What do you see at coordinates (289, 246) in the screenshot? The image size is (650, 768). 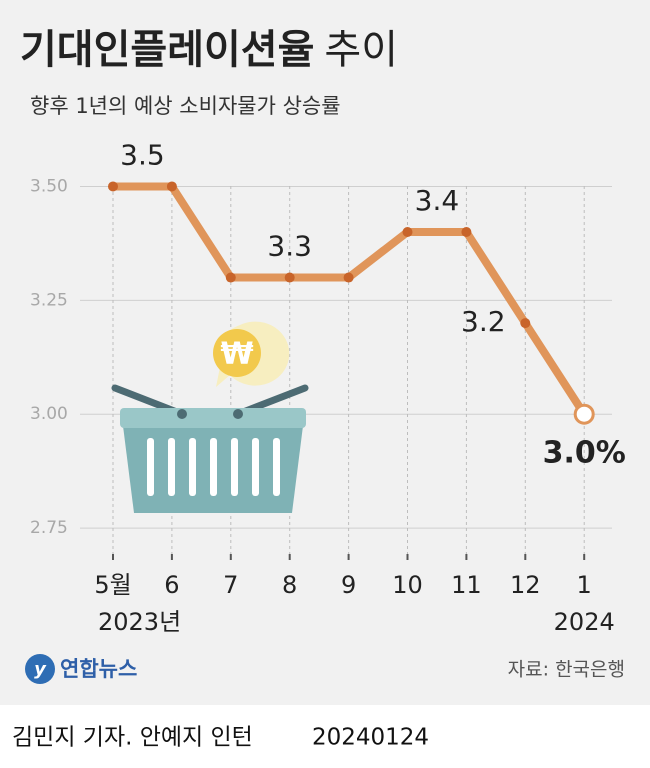 I see `value-label: 3.3` at bounding box center [289, 246].